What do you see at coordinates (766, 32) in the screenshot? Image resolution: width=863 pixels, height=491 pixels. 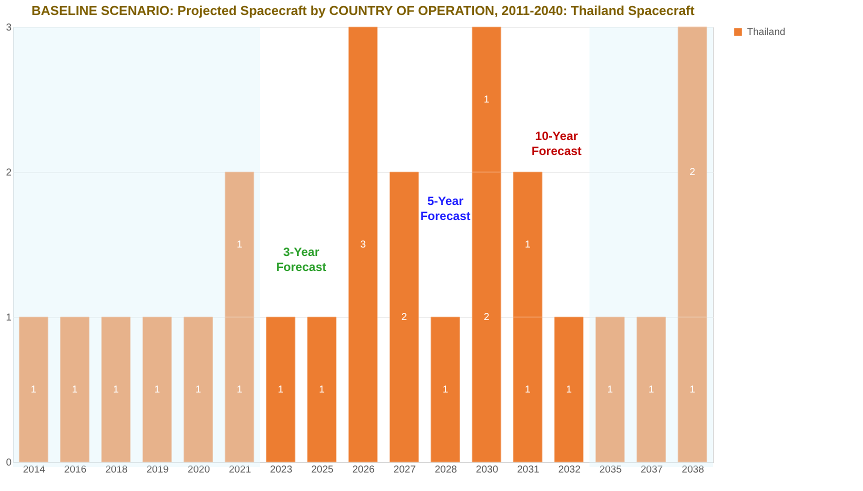 I see `legend-label: Thailand` at bounding box center [766, 32].